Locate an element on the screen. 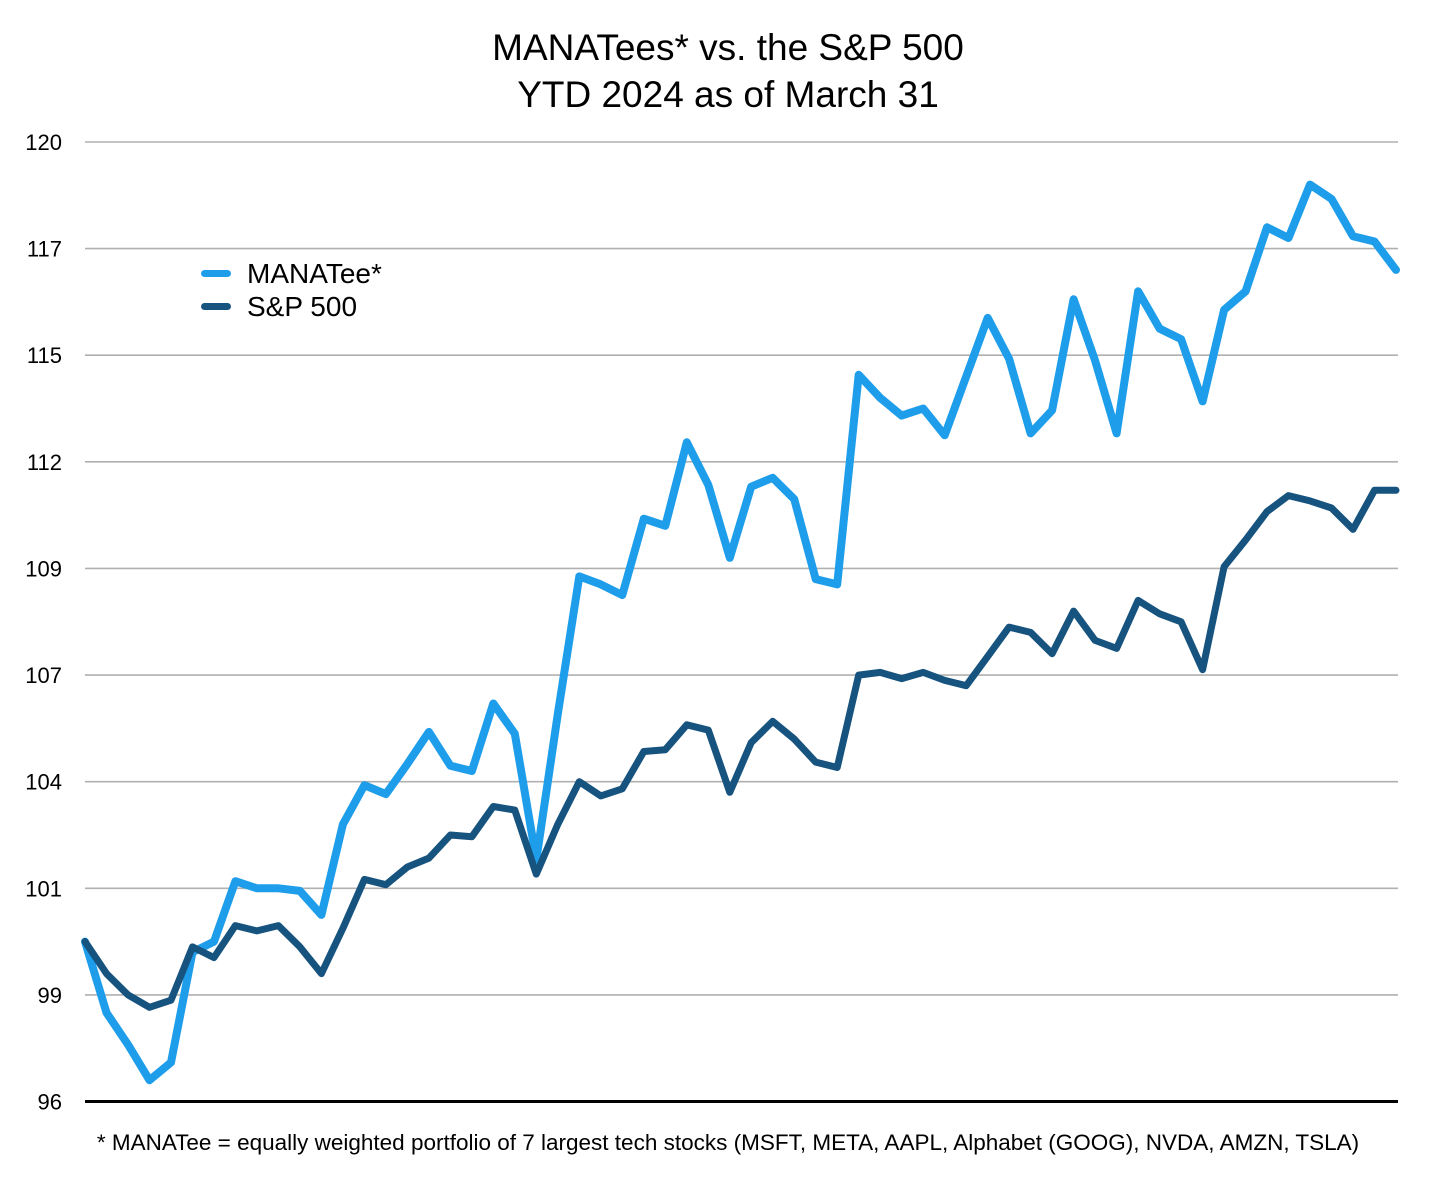 This screenshot has width=1456, height=1179. chart-title-line2: YTD 2024 as of March 31 is located at coordinates (728, 94).